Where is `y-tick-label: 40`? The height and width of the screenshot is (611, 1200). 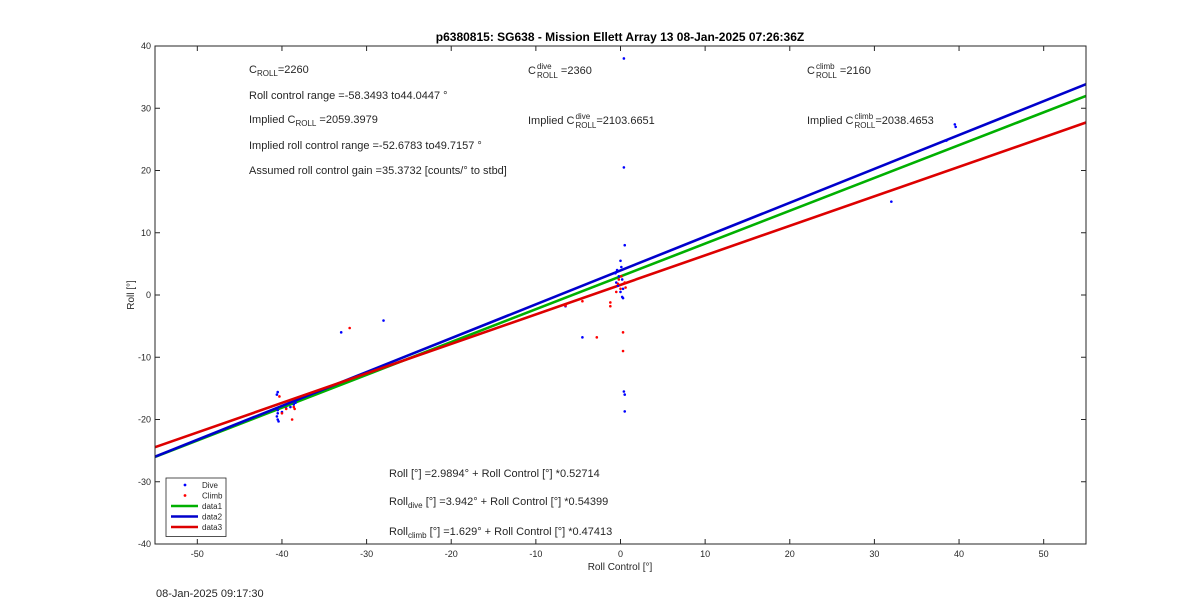
y-tick-label: 40 is located at coordinates (146, 46).